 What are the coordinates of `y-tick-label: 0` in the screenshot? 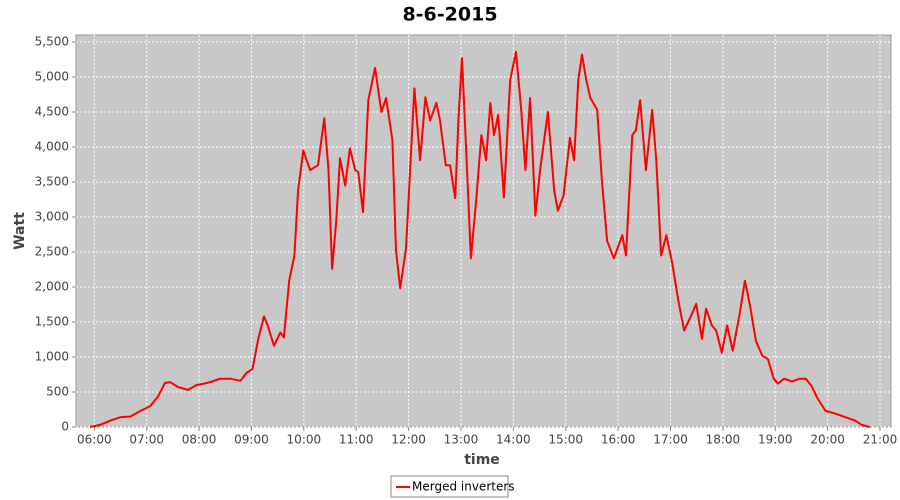 It's located at (65, 427).